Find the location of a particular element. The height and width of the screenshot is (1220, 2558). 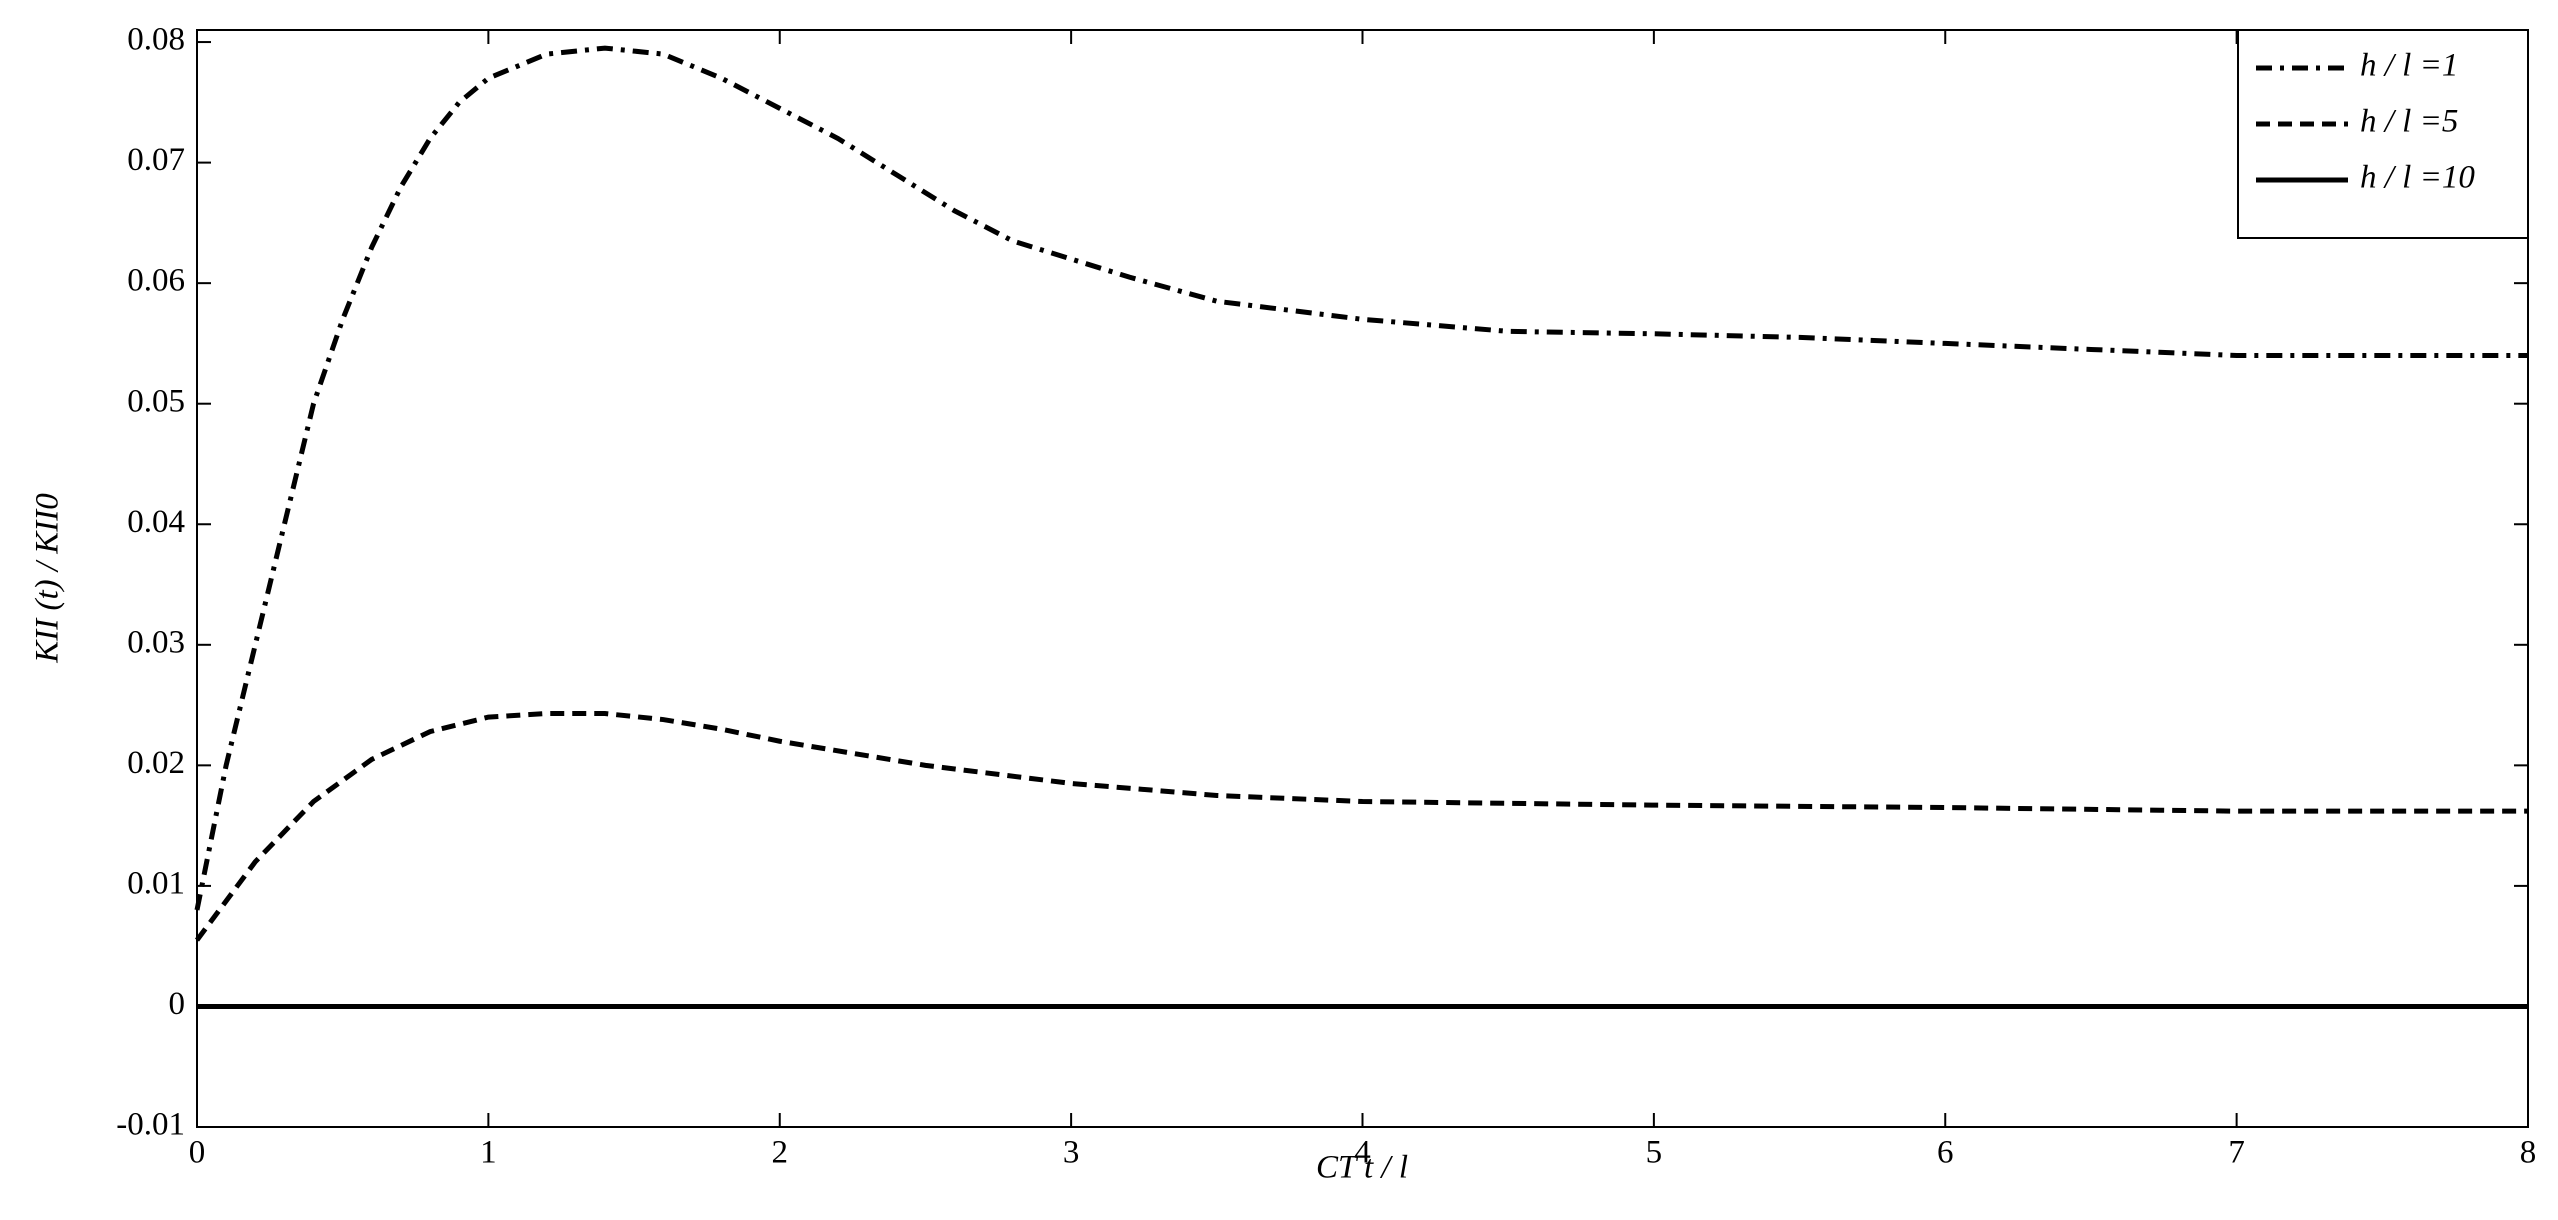

y-tick-label: 0.08 is located at coordinates (156, 40).